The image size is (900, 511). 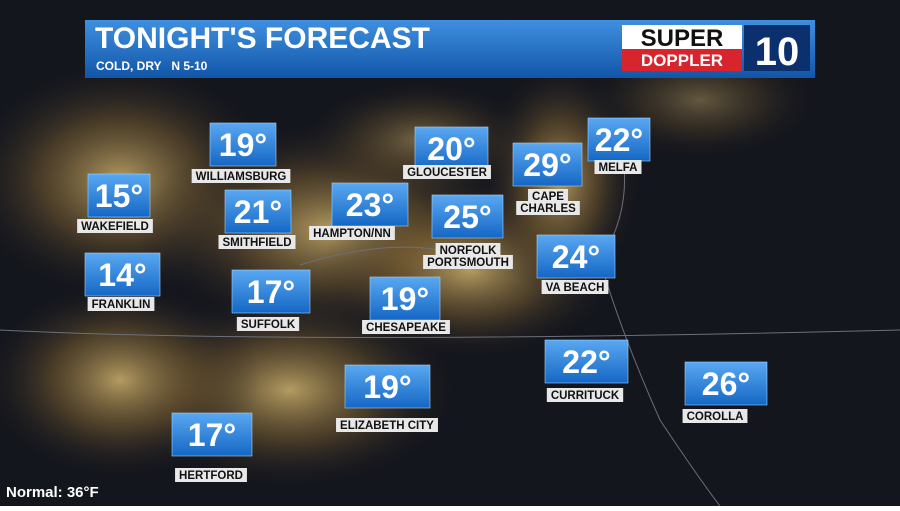 I want to click on temp-value: 21°, so click(x=258, y=212).